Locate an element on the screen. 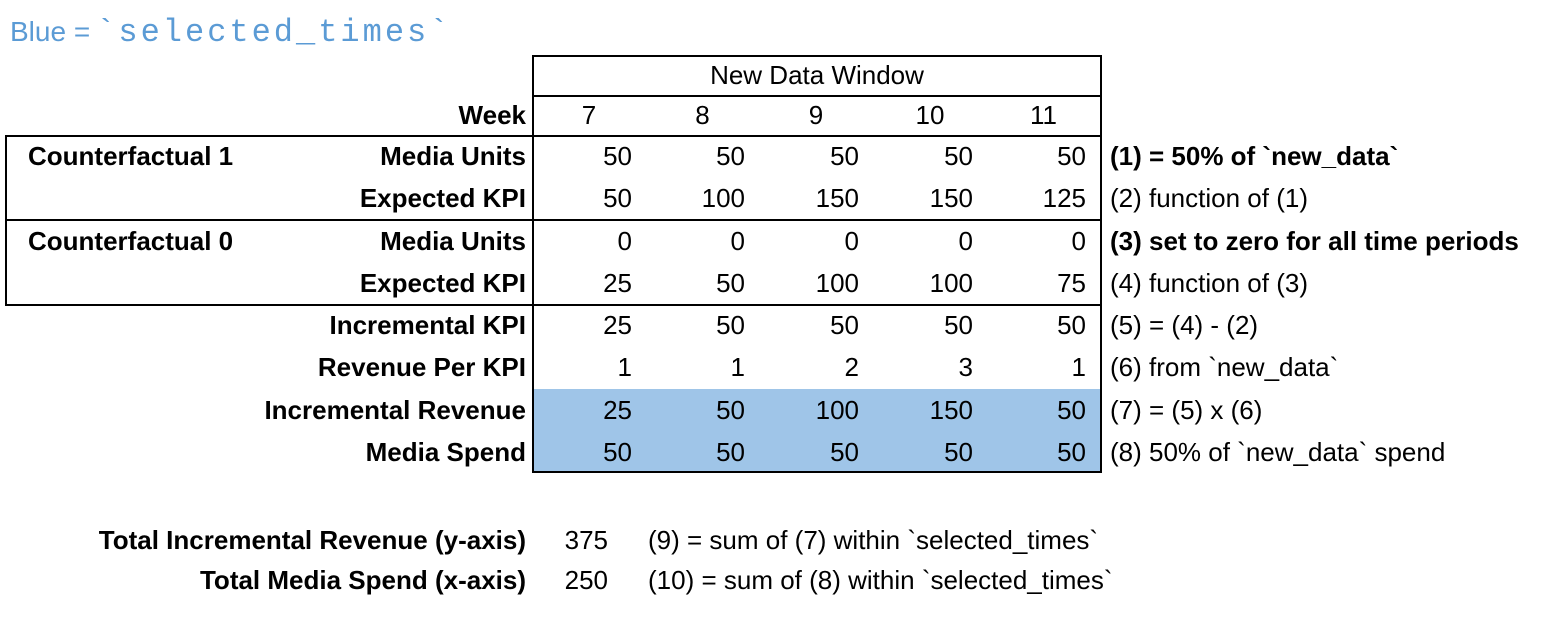 Image resolution: width=1544 pixels, height=620 pixels. table-cell: 75 is located at coordinates (1071, 283).